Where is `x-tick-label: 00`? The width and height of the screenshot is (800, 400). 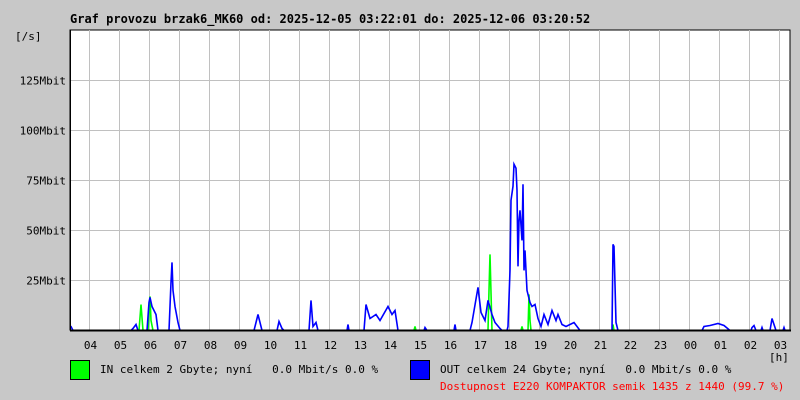
x-tick-label: 00 is located at coordinates (690, 345).